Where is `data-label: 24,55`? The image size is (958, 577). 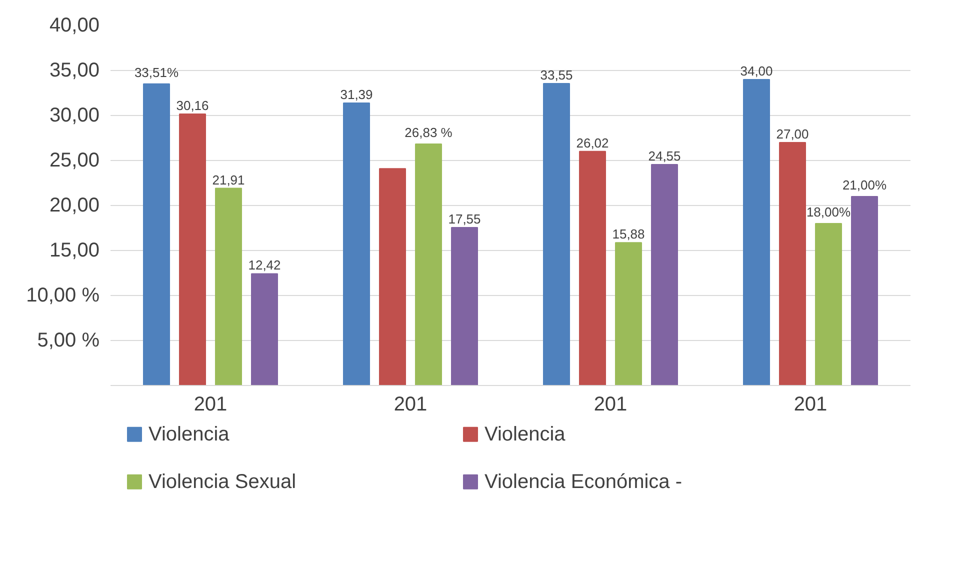
data-label: 24,55 is located at coordinates (664, 156).